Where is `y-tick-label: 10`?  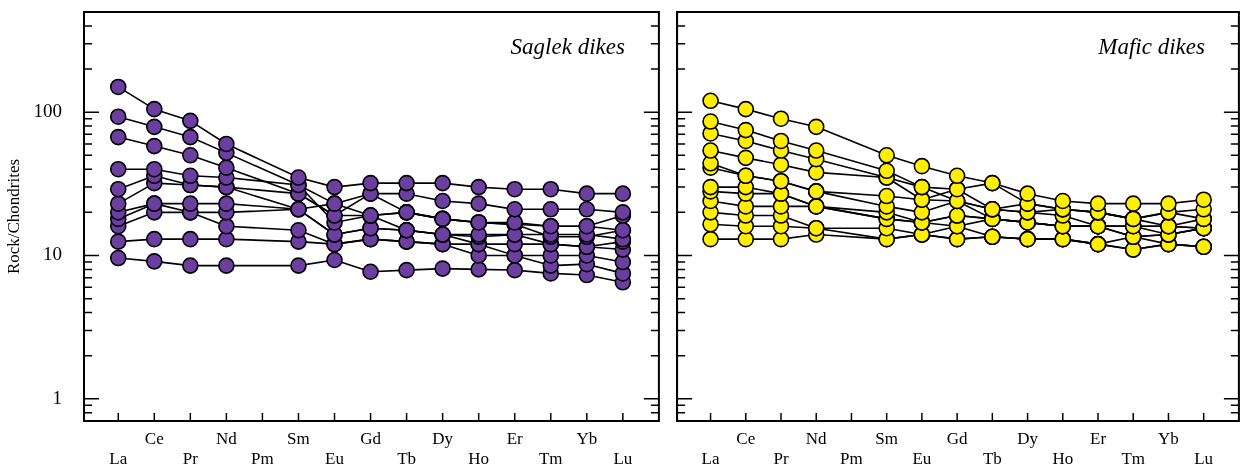
y-tick-label: 10 is located at coordinates (52, 254).